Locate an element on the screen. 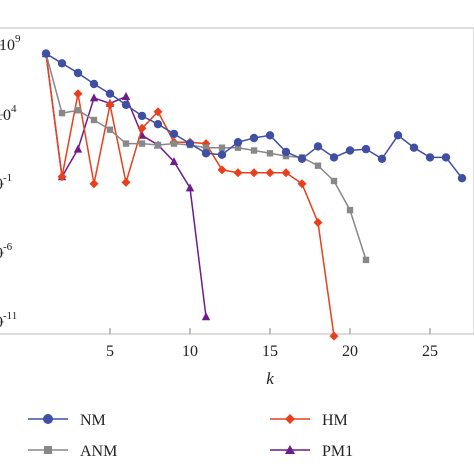 The image size is (474, 474). legend-label: PM1 is located at coordinates (337, 451).